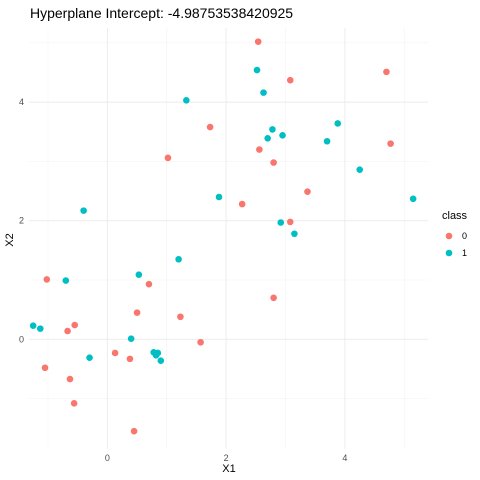 This screenshot has height=480, width=480. What do you see at coordinates (161, 13) in the screenshot?
I see `chart-title: Hyperplane Intercept: -4.98753538420925` at bounding box center [161, 13].